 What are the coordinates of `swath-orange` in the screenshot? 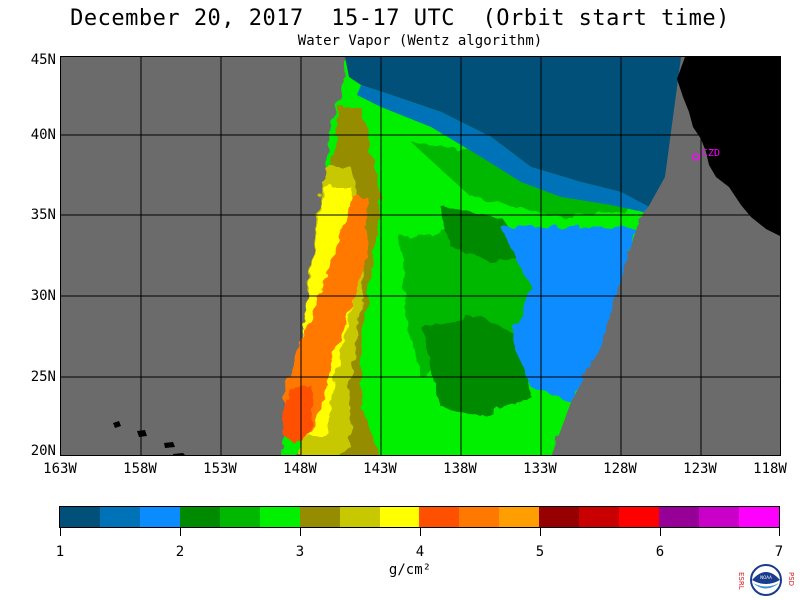 It's located at (325, 316).